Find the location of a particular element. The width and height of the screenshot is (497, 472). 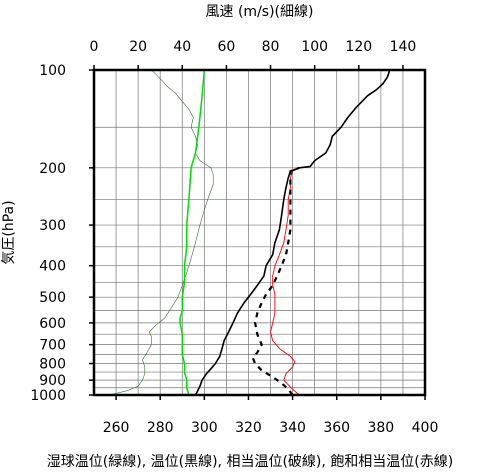

top-axis-tick-label: 80 is located at coordinates (271, 47).